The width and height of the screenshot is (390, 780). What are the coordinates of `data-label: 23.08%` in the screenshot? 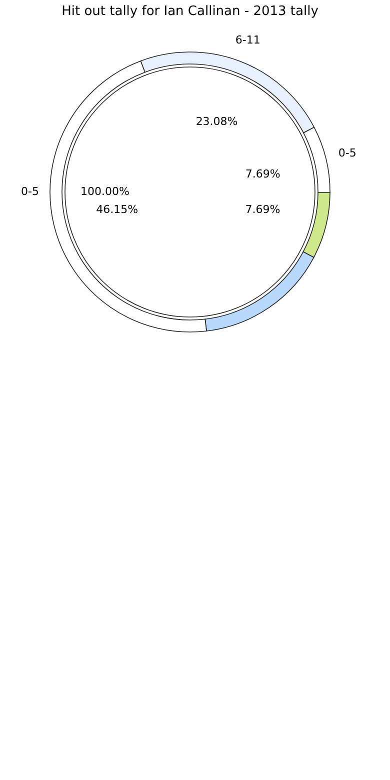 It's located at (217, 121).